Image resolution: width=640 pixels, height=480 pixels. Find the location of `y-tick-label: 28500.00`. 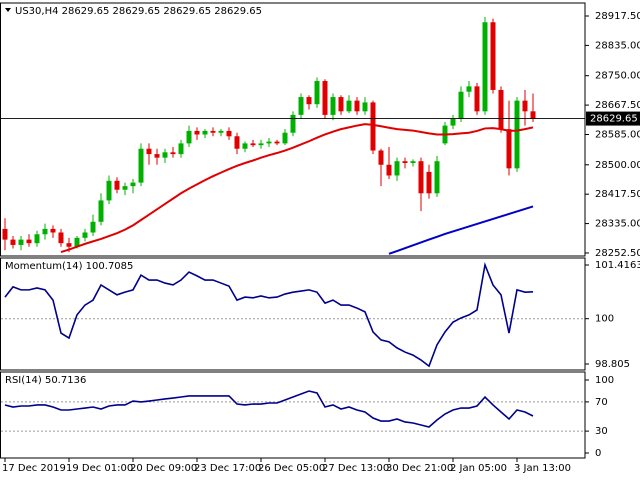

y-tick-label: 28500.00 is located at coordinates (617, 165).